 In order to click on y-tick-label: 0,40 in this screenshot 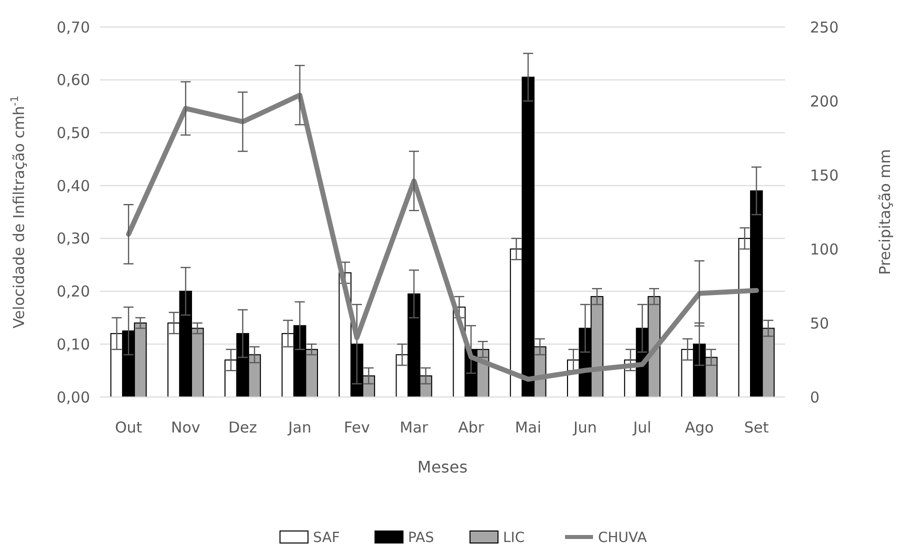, I will do `click(73, 185)`.